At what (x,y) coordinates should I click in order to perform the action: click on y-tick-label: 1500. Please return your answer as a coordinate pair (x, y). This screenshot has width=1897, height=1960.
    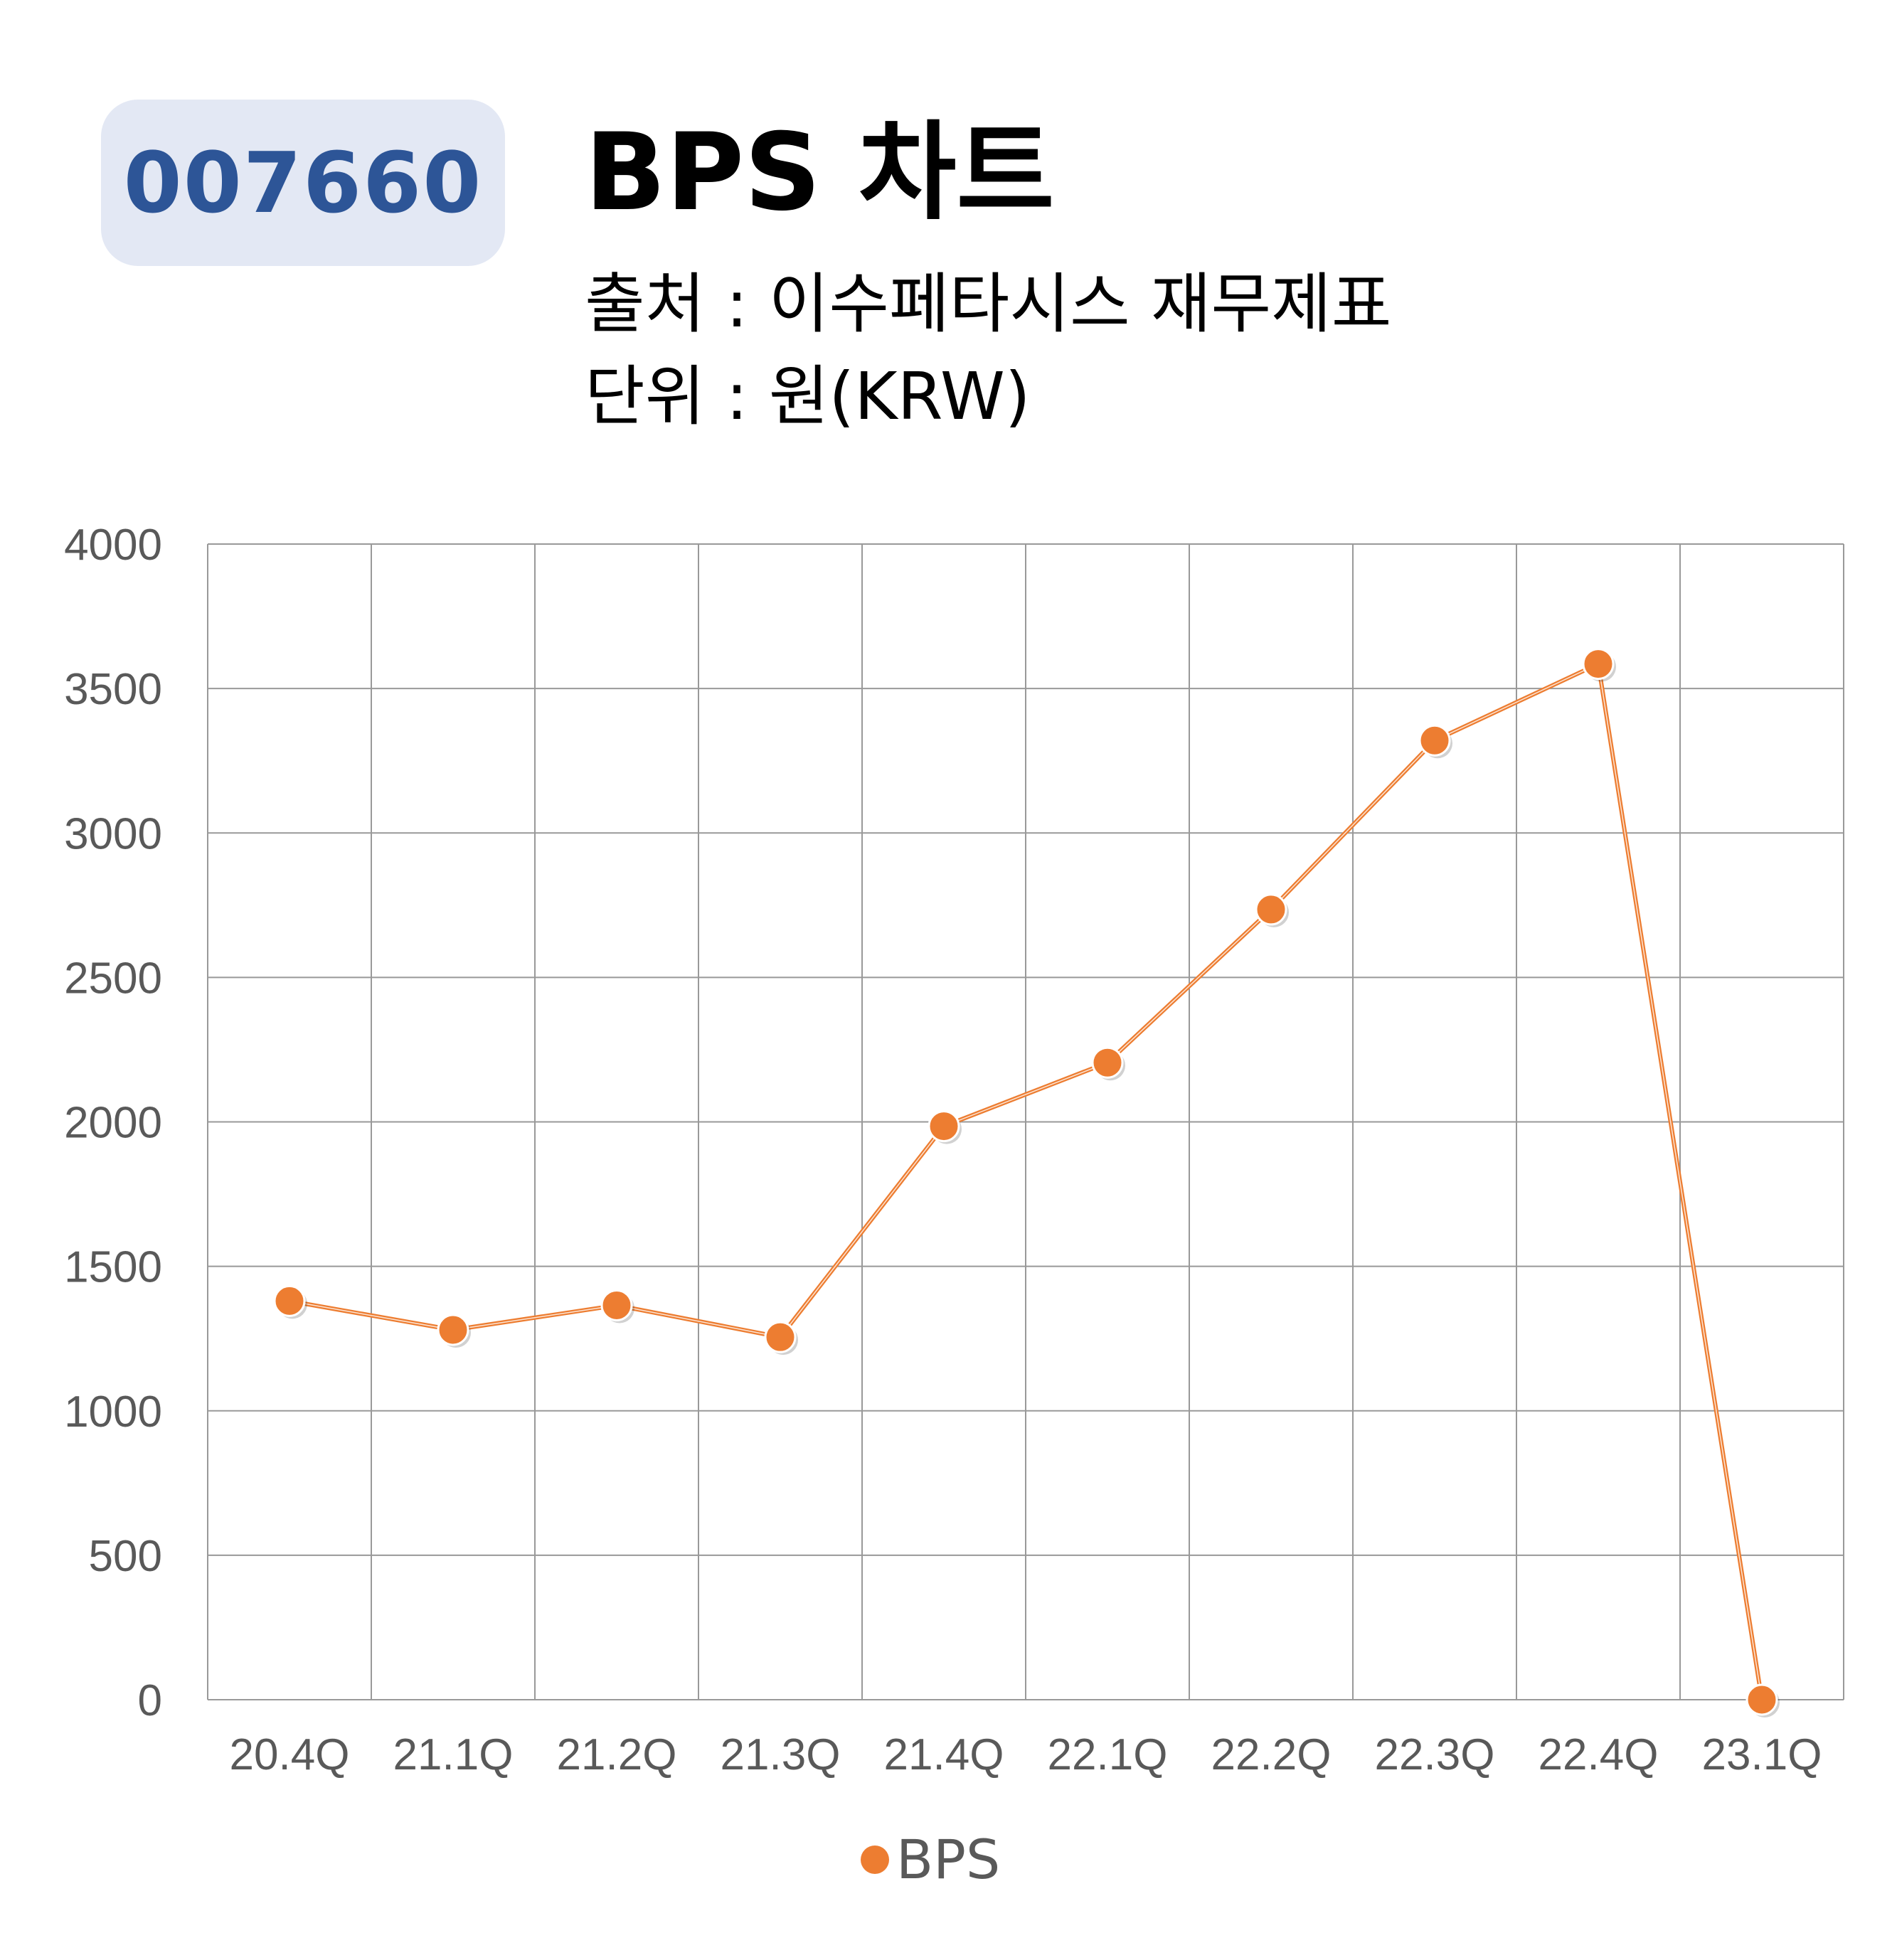
    Looking at the image, I should click on (113, 1267).